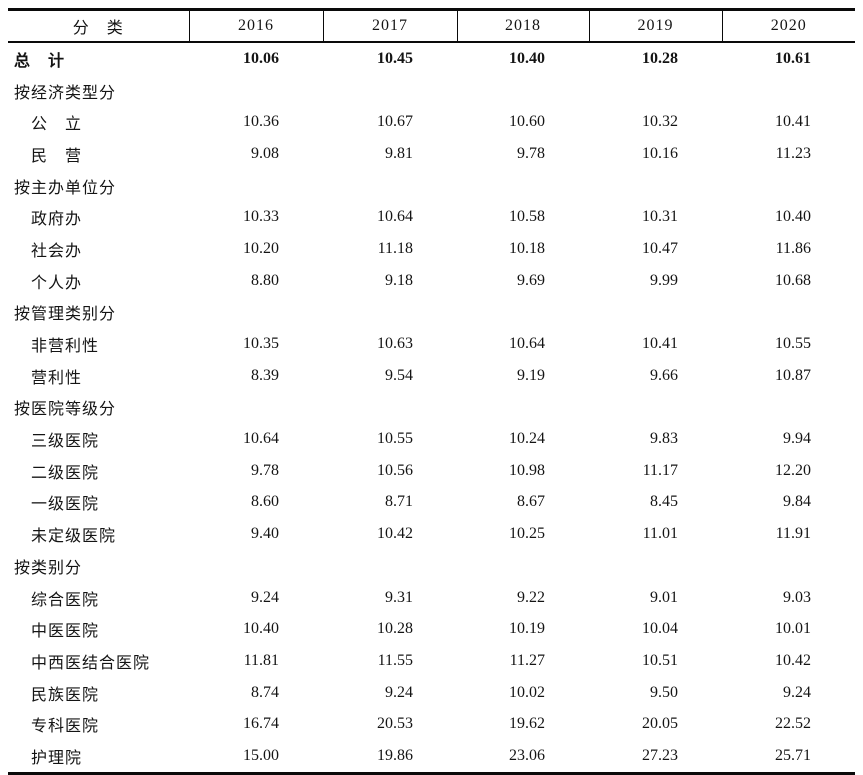 The width and height of the screenshot is (863, 775). I want to click on value-cell: 8.80, so click(265, 280).